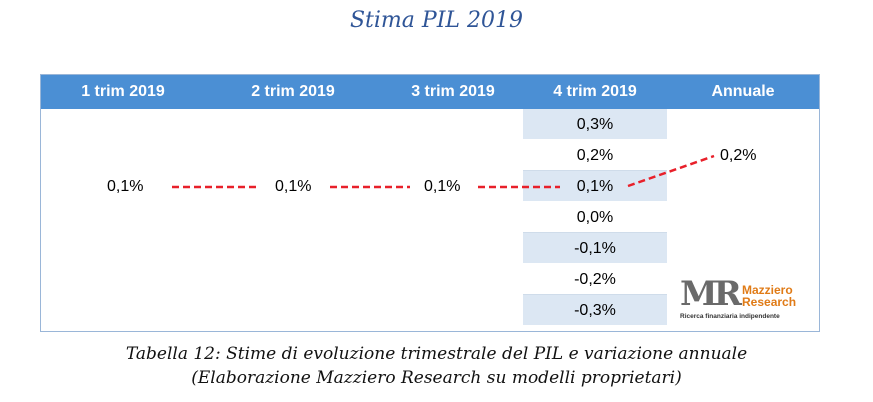  I want to click on q4-scenario-cell: 0,1%, so click(595, 186).